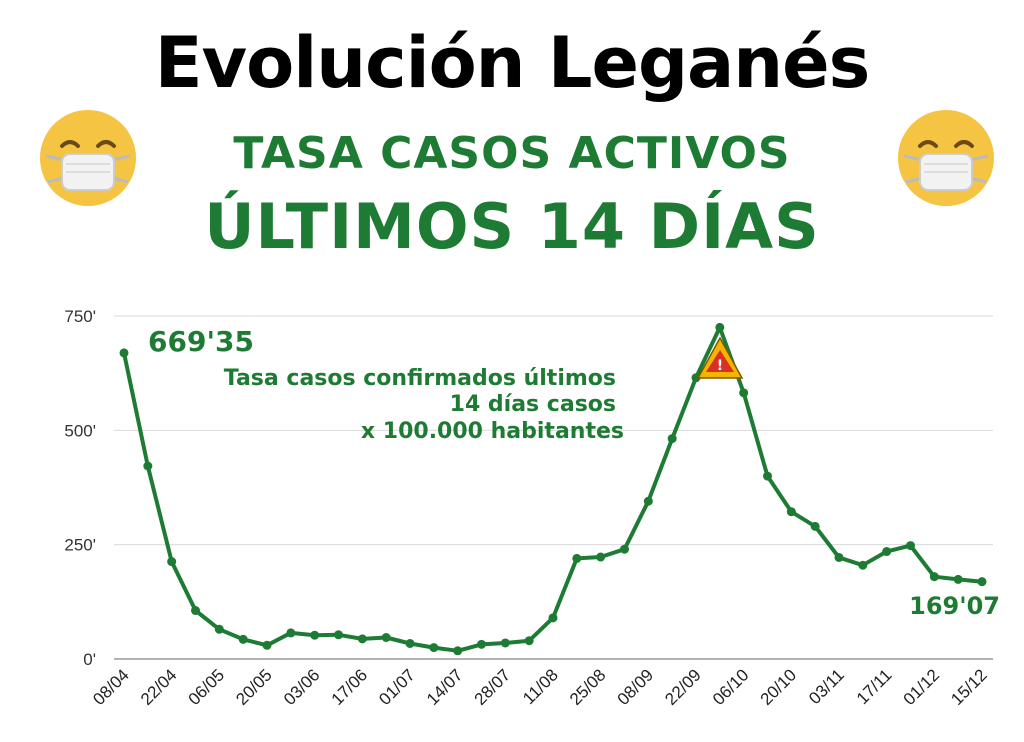  I want to click on y-tick-label: 750', so click(80, 316).